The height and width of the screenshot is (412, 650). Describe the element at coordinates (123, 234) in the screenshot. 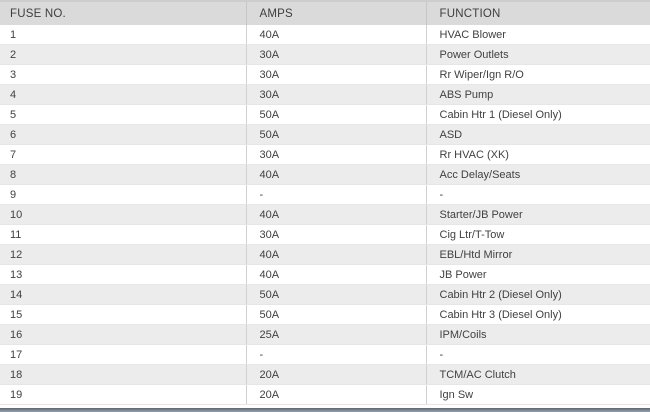

I see `cell-fuse-no: 11` at that location.